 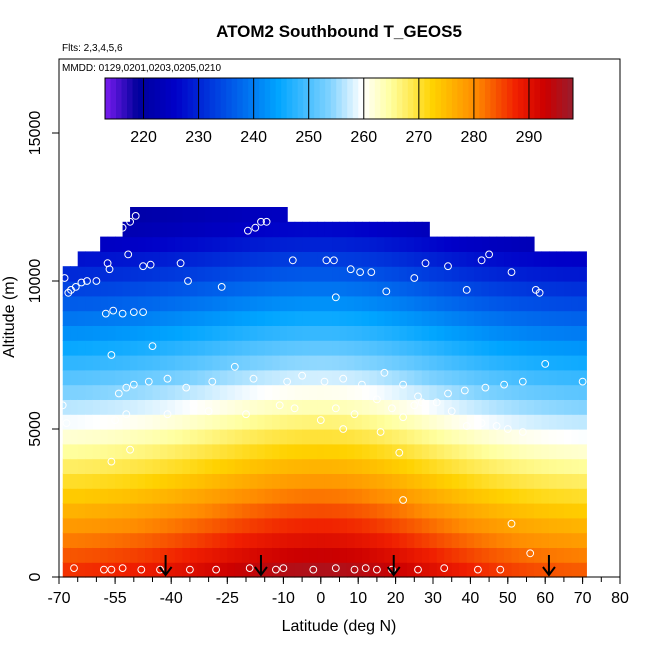 What do you see at coordinates (253, 137) in the screenshot?
I see `colorbar-tick-label: 240` at bounding box center [253, 137].